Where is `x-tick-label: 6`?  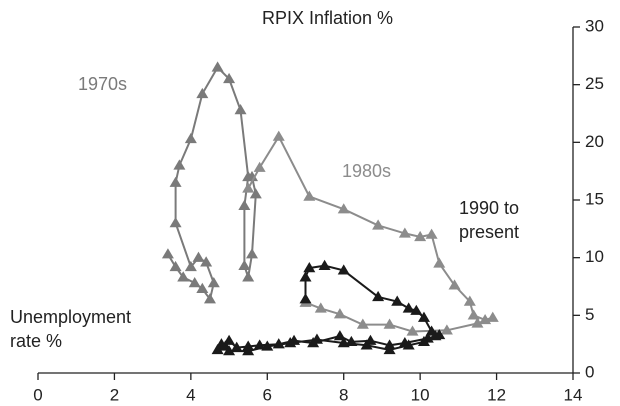
x-tick-label: 6 is located at coordinates (267, 394).